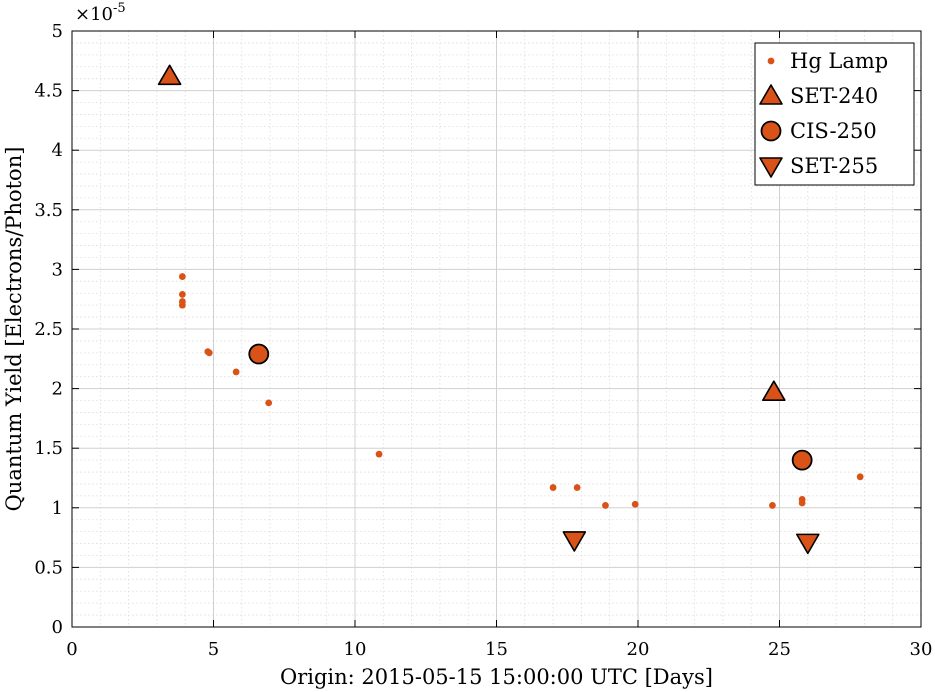 The height and width of the screenshot is (692, 935). Describe the element at coordinates (71, 649) in the screenshot. I see `x-tick-label: 0` at that location.